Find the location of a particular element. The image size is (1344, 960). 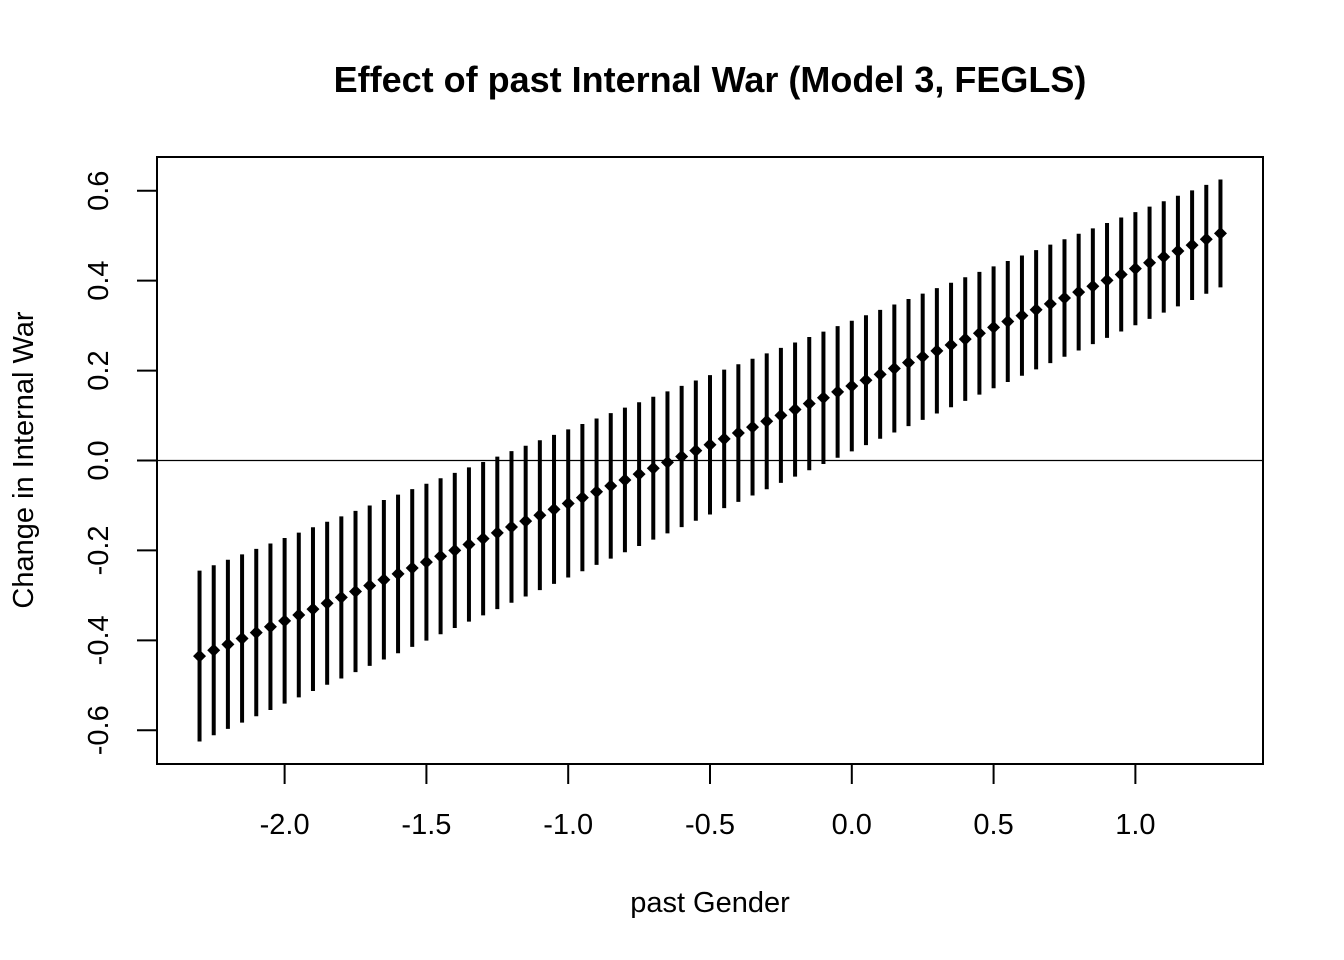

x-axis: -2.0 -1.5 -1.0 -0.5 0.0 0.5 1.0 is located at coordinates (708, 802).